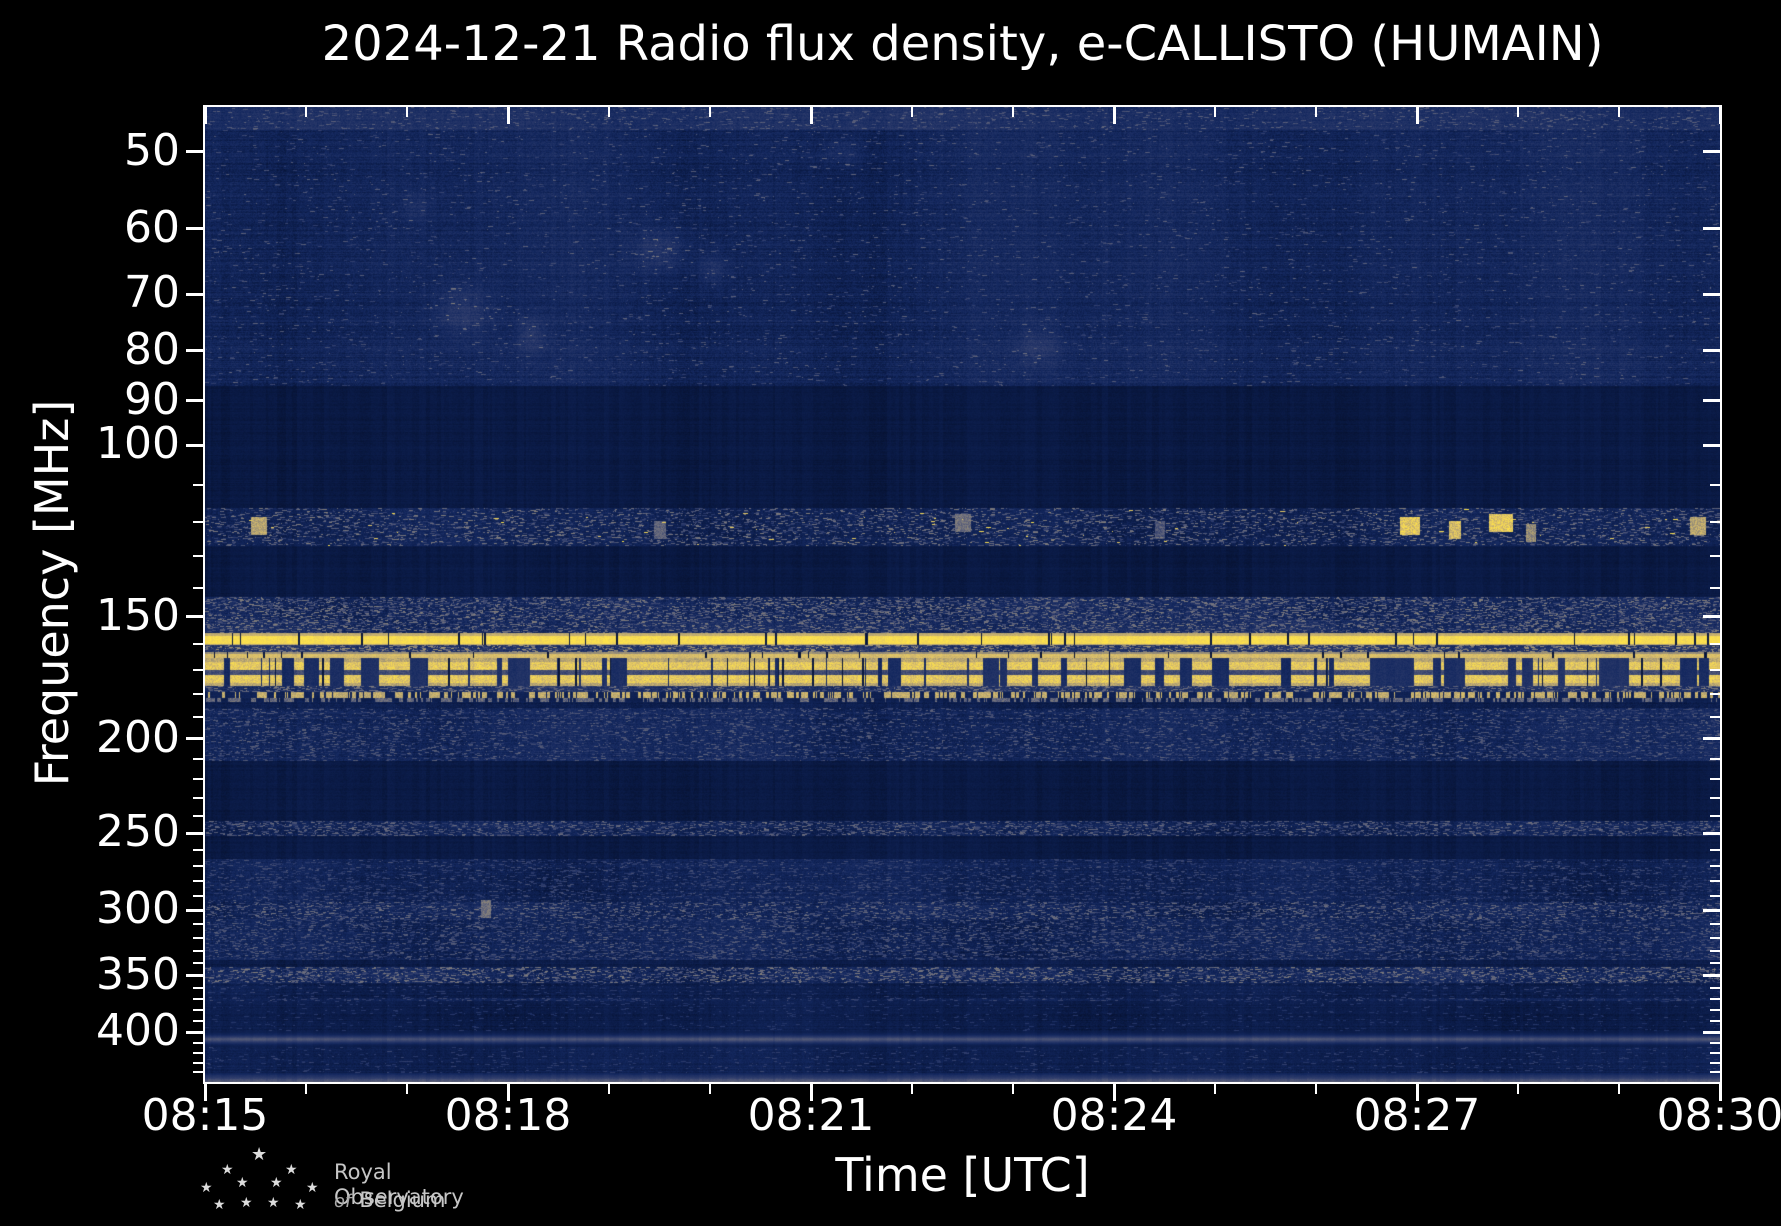 This screenshot has width=1781, height=1226. What do you see at coordinates (138, 1031) in the screenshot?
I see `y-tick-label: 400` at bounding box center [138, 1031].